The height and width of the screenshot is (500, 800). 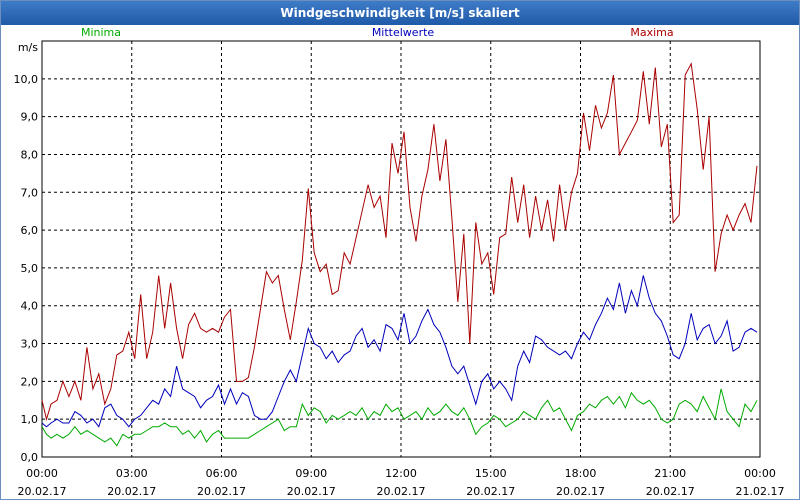 I want to click on x-tick-time: 21:00, so click(x=670, y=473).